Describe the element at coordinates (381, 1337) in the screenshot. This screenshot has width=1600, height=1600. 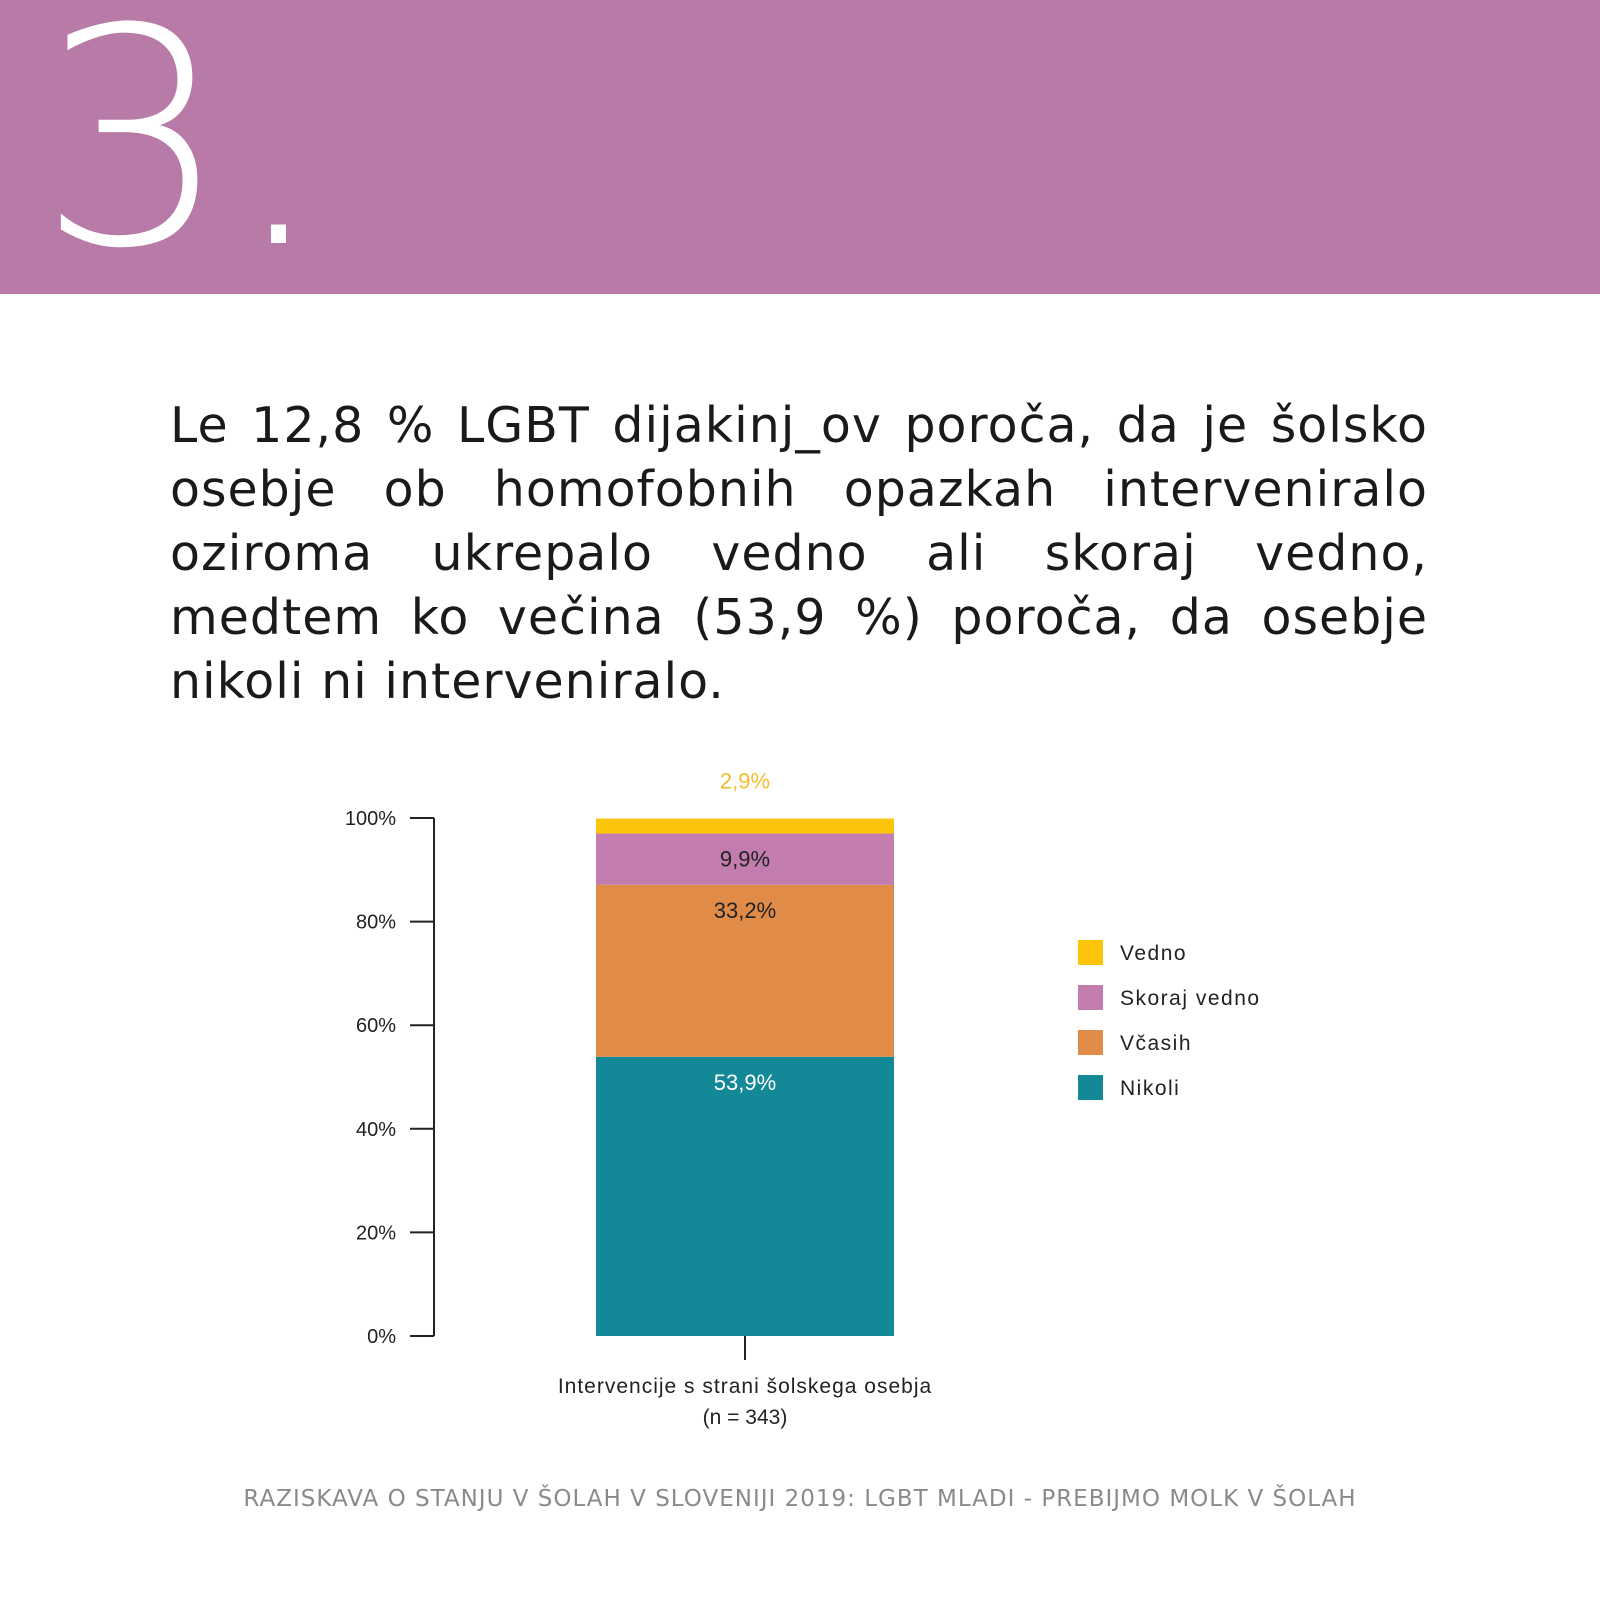
I see `y-tick-label: 0%` at that location.